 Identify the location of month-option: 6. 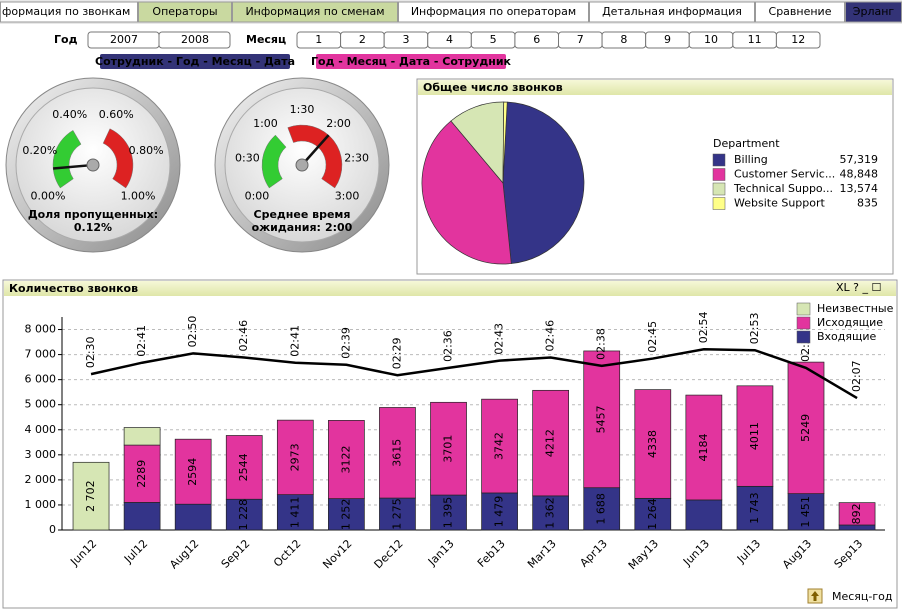
(536, 39).